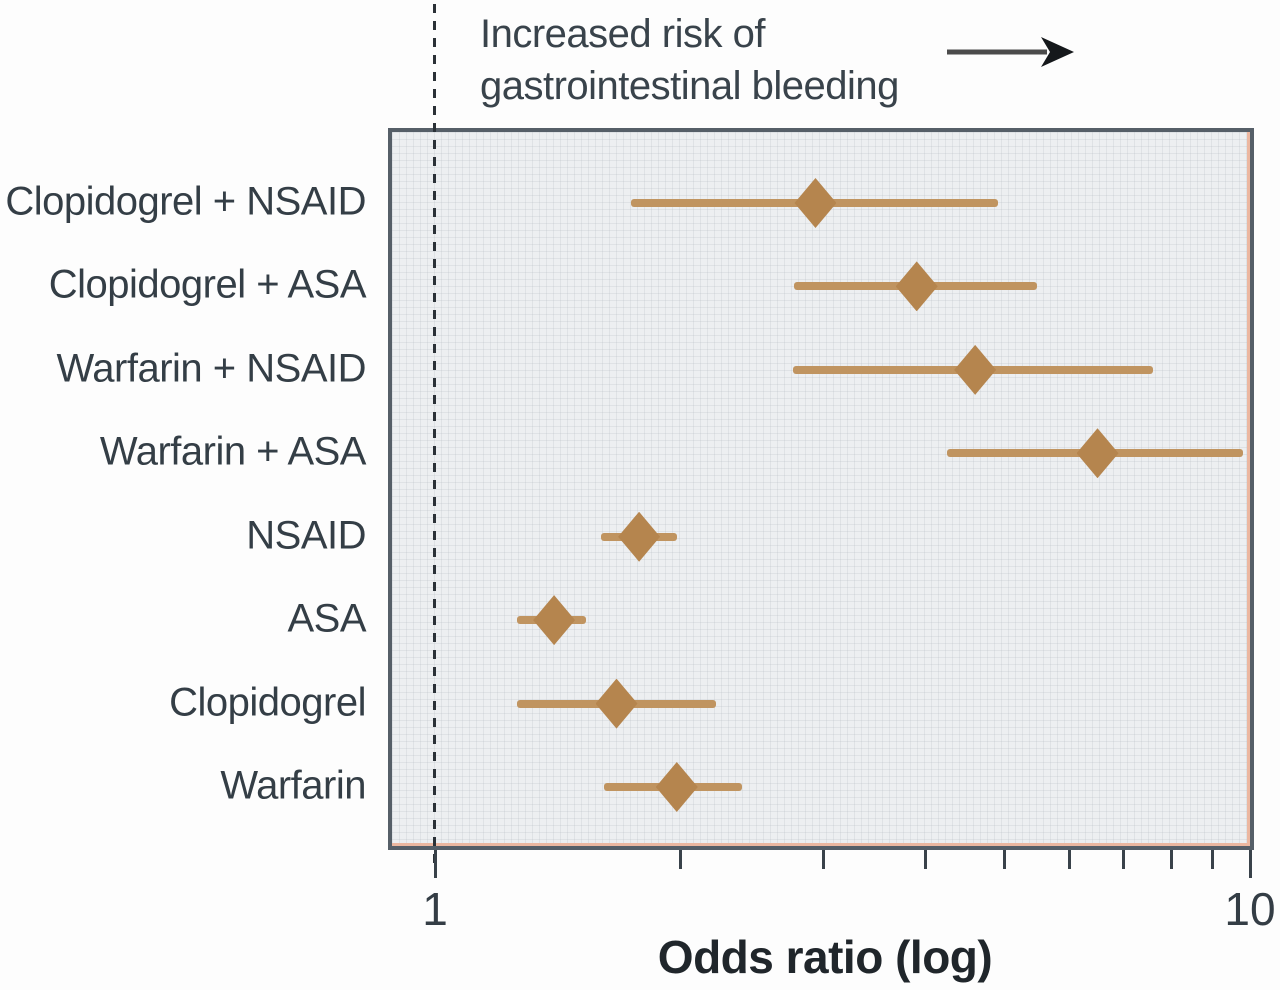 This screenshot has width=1280, height=990. Describe the element at coordinates (1250, 909) in the screenshot. I see `x-tick-label-10: 10` at that location.